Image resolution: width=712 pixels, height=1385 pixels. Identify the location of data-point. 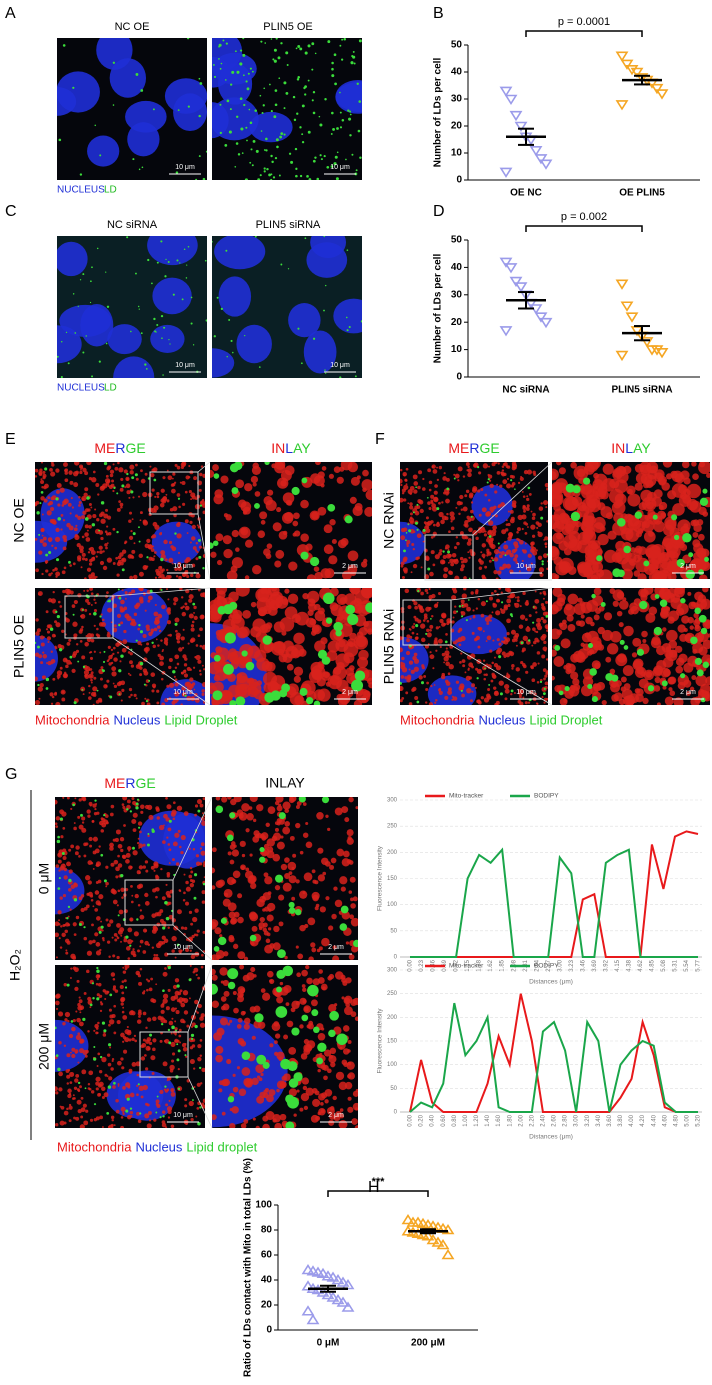
(521, 127).